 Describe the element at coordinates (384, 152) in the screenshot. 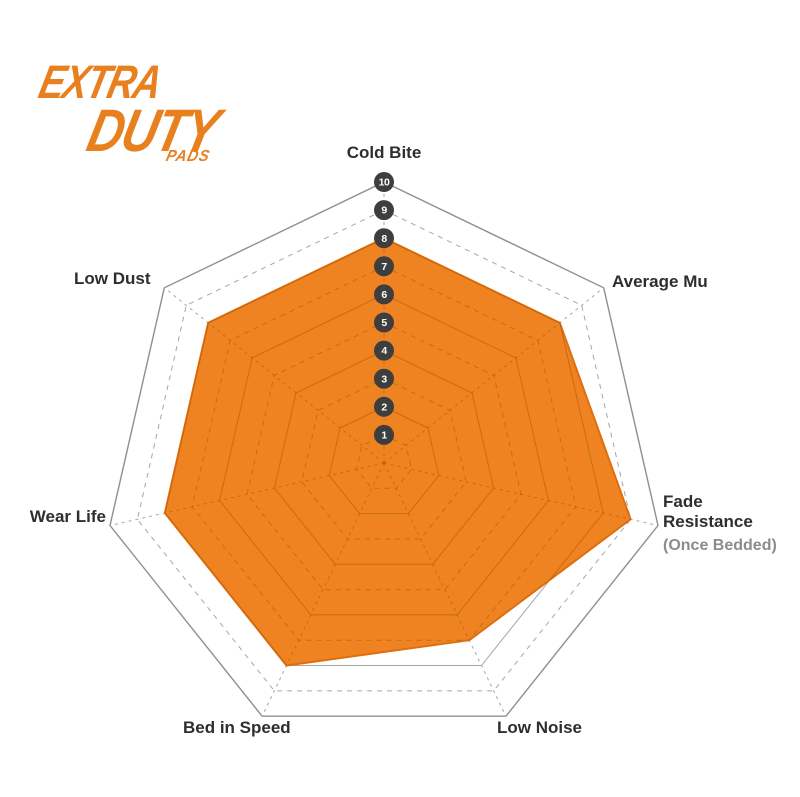

I see `axis-label-cold-bite: Cold Bite` at that location.